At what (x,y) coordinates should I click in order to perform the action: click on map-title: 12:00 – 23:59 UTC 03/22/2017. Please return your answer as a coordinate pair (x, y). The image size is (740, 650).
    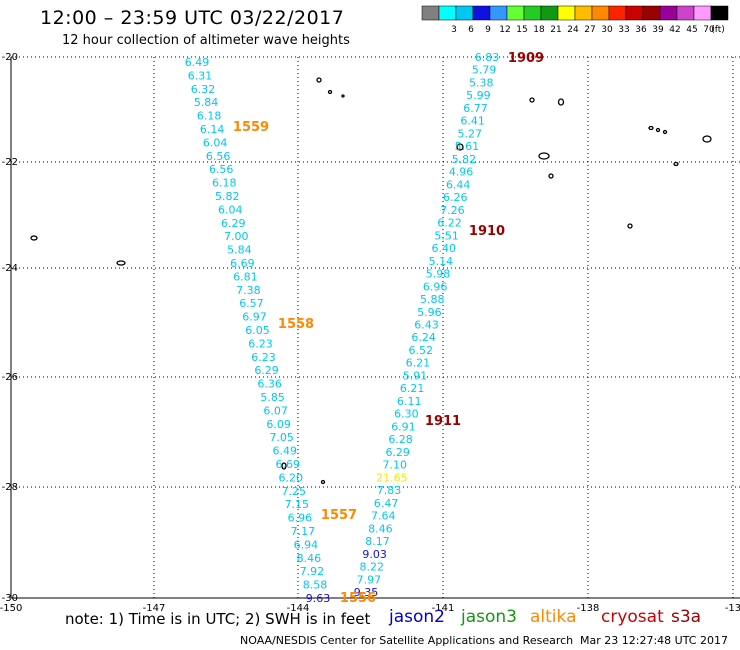
    Looking at the image, I should click on (192, 18).